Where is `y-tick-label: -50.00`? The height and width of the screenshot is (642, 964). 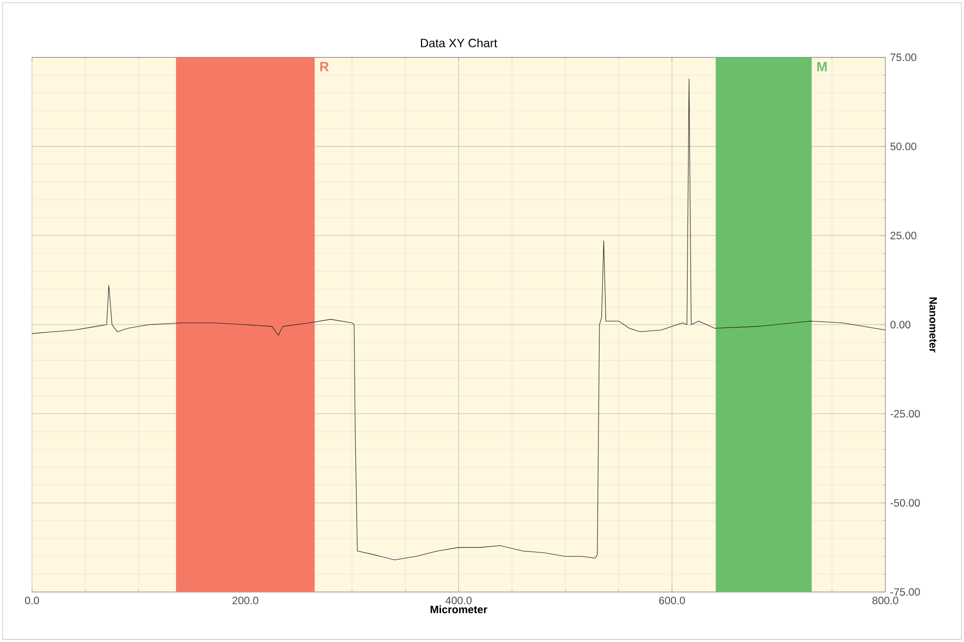 y-tick-label: -50.00 is located at coordinates (905, 503).